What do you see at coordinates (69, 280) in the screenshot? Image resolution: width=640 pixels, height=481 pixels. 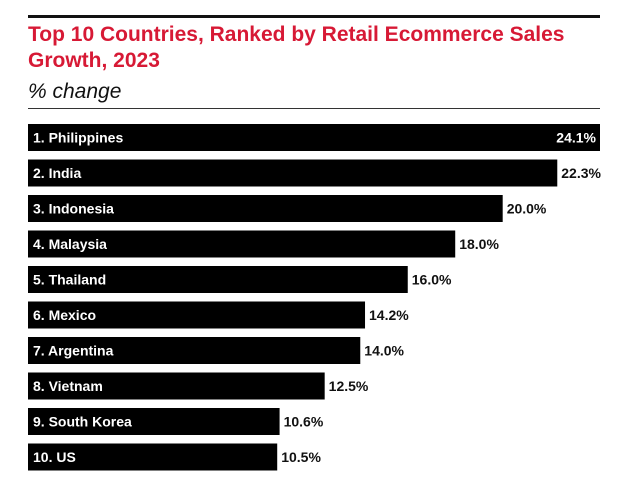 I see `category-label: 5. Thailand` at bounding box center [69, 280].